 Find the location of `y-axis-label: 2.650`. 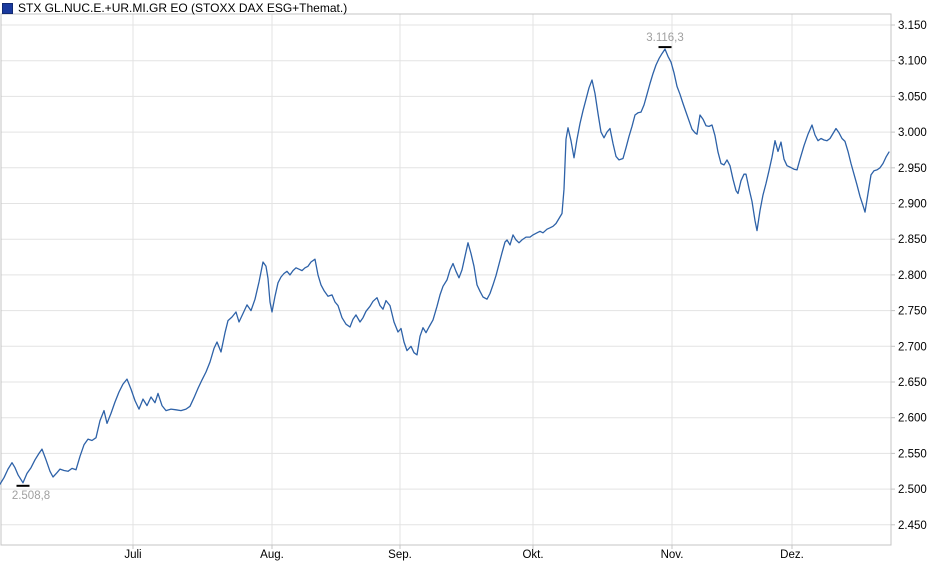

y-axis-label: 2.650 is located at coordinates (912, 383).